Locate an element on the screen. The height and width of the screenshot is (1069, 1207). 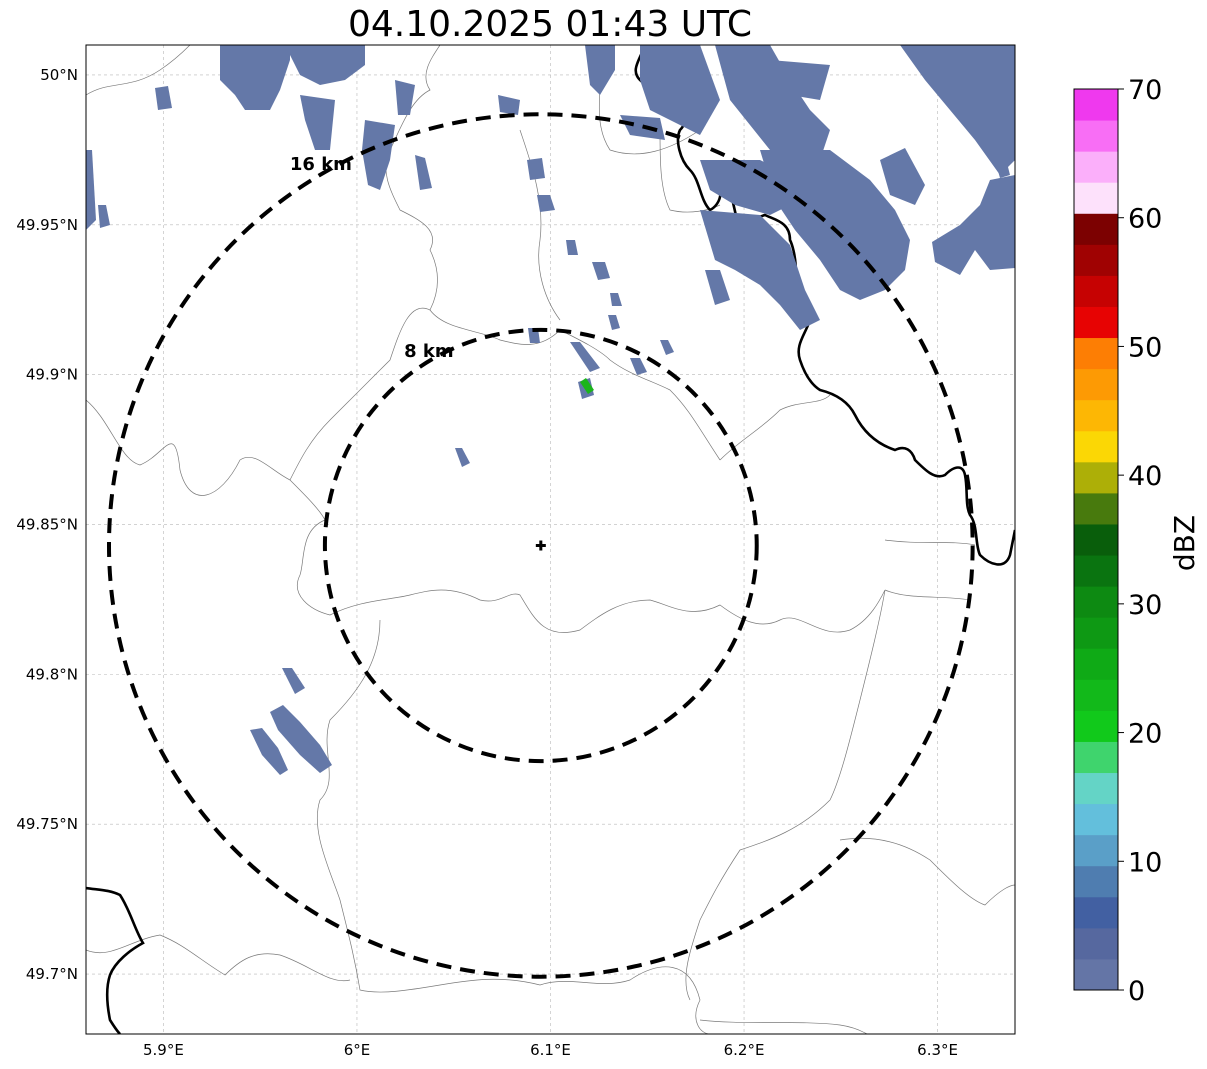
map-title: 04.10.2025 01:43 UTC is located at coordinates (550, 24).